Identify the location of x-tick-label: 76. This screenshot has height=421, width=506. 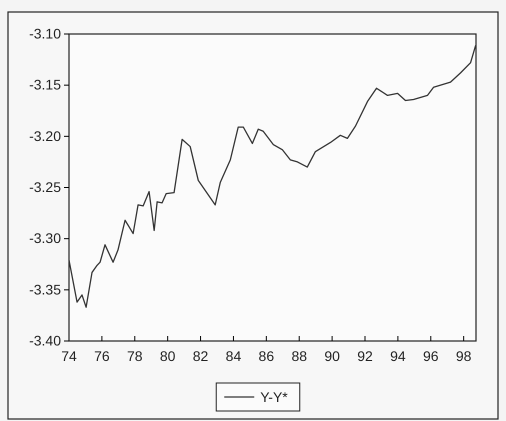
(102, 356).